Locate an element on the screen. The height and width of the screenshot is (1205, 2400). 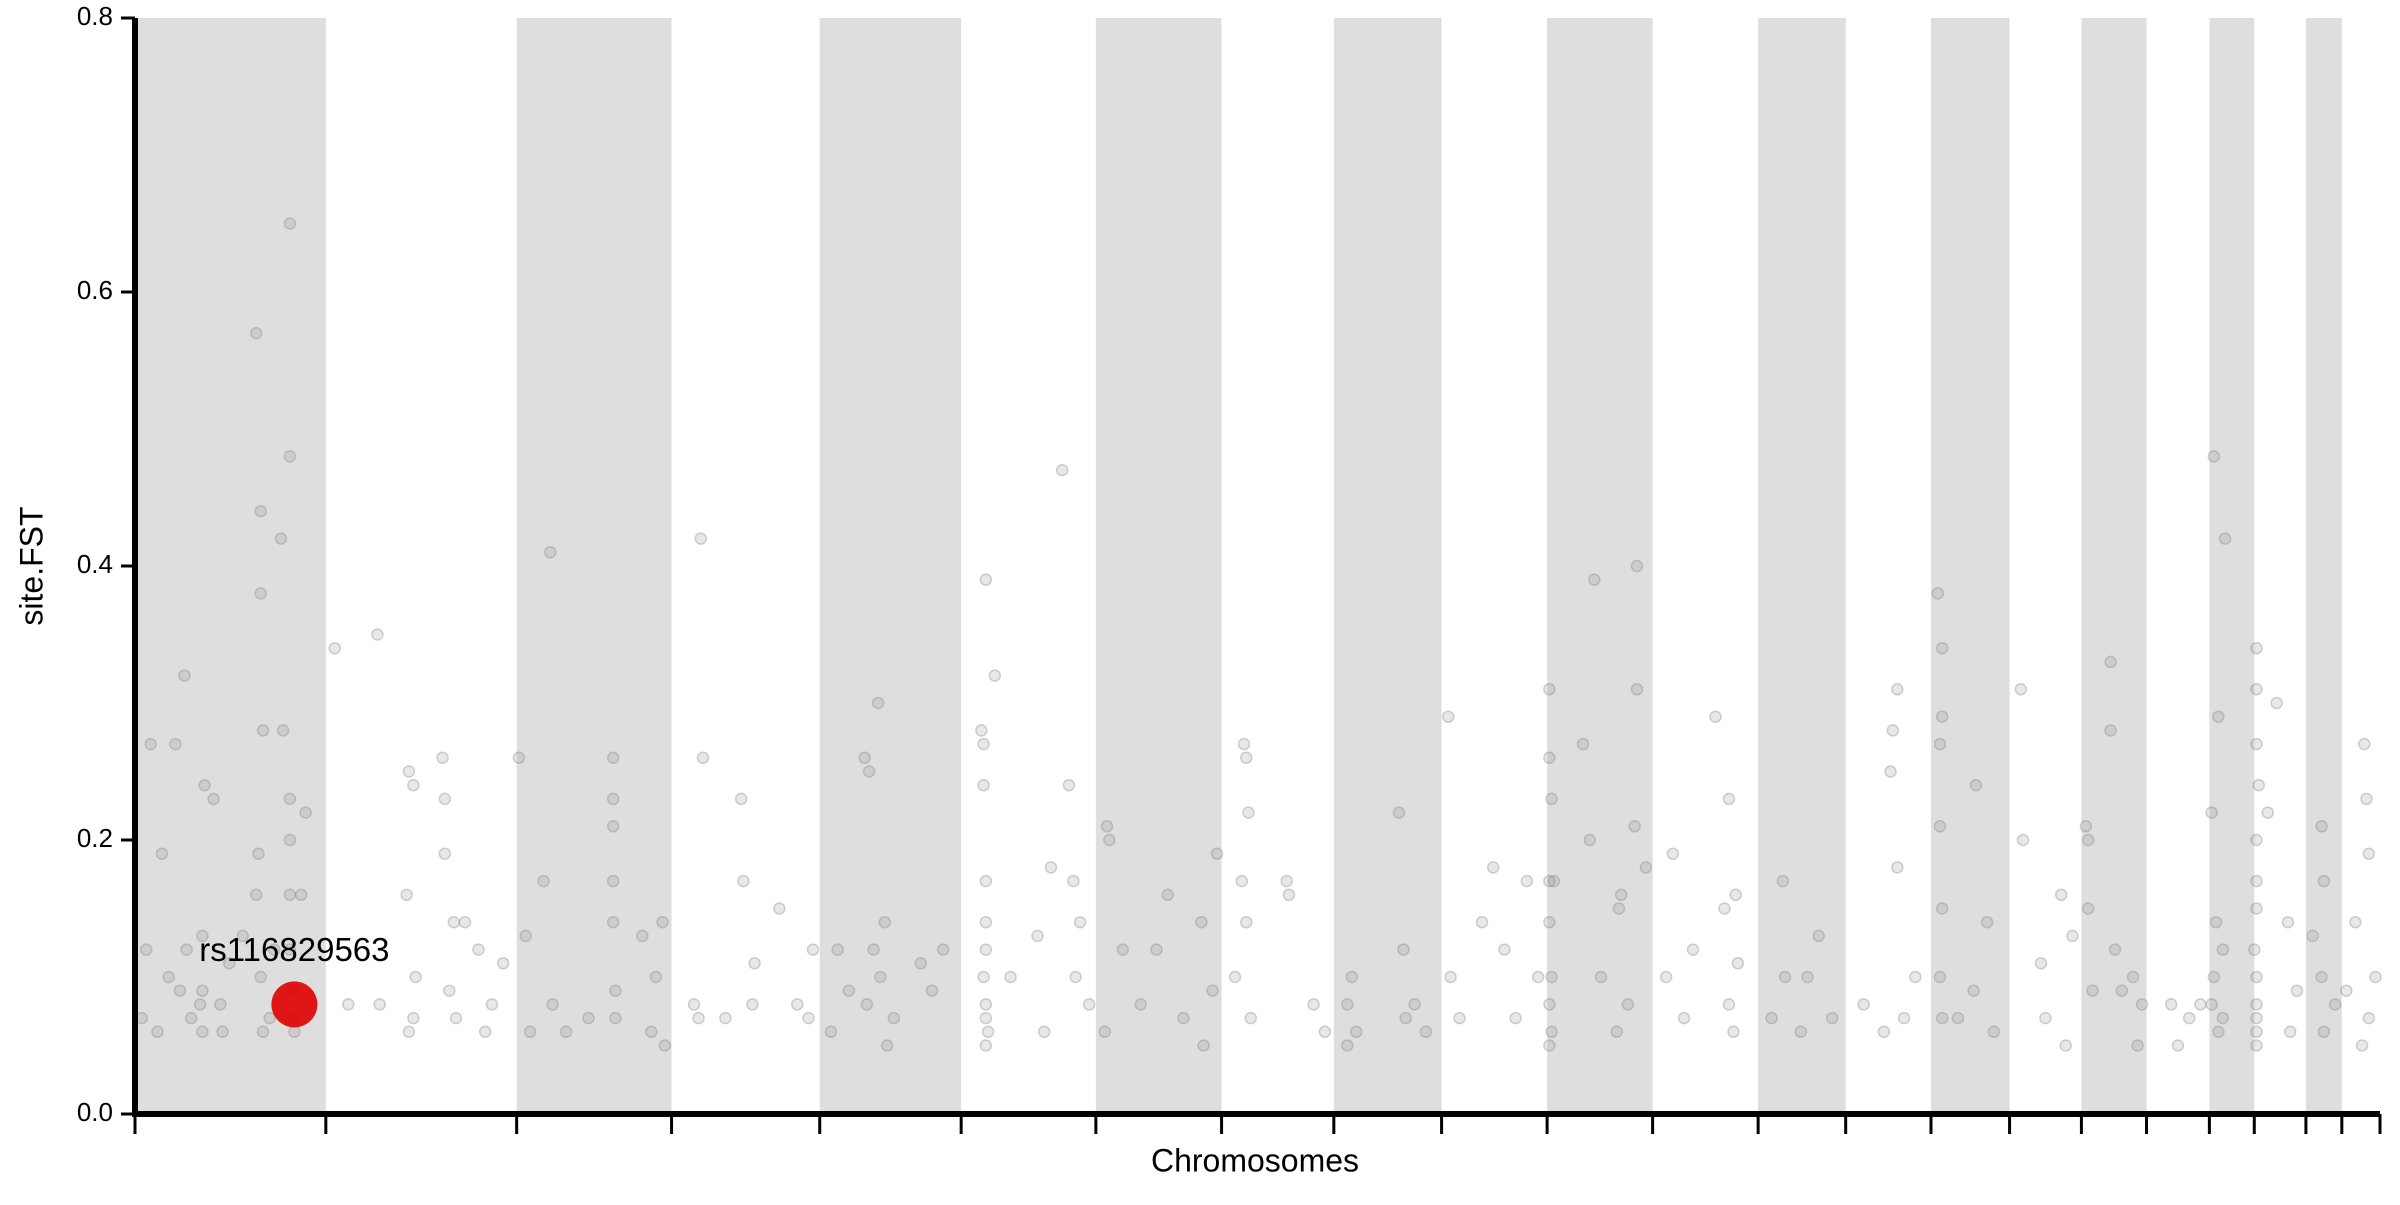
y-axis-label: site.FST is located at coordinates (31, 565).